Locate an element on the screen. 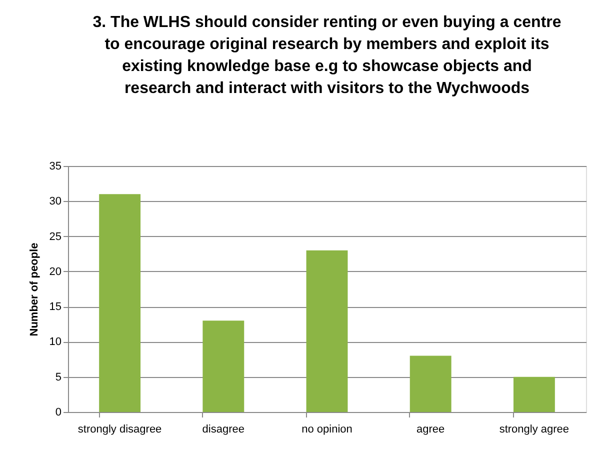 The width and height of the screenshot is (609, 458). text: 3. The WLHS should consider renting or even buying a centre is located at coordinates (327, 22).